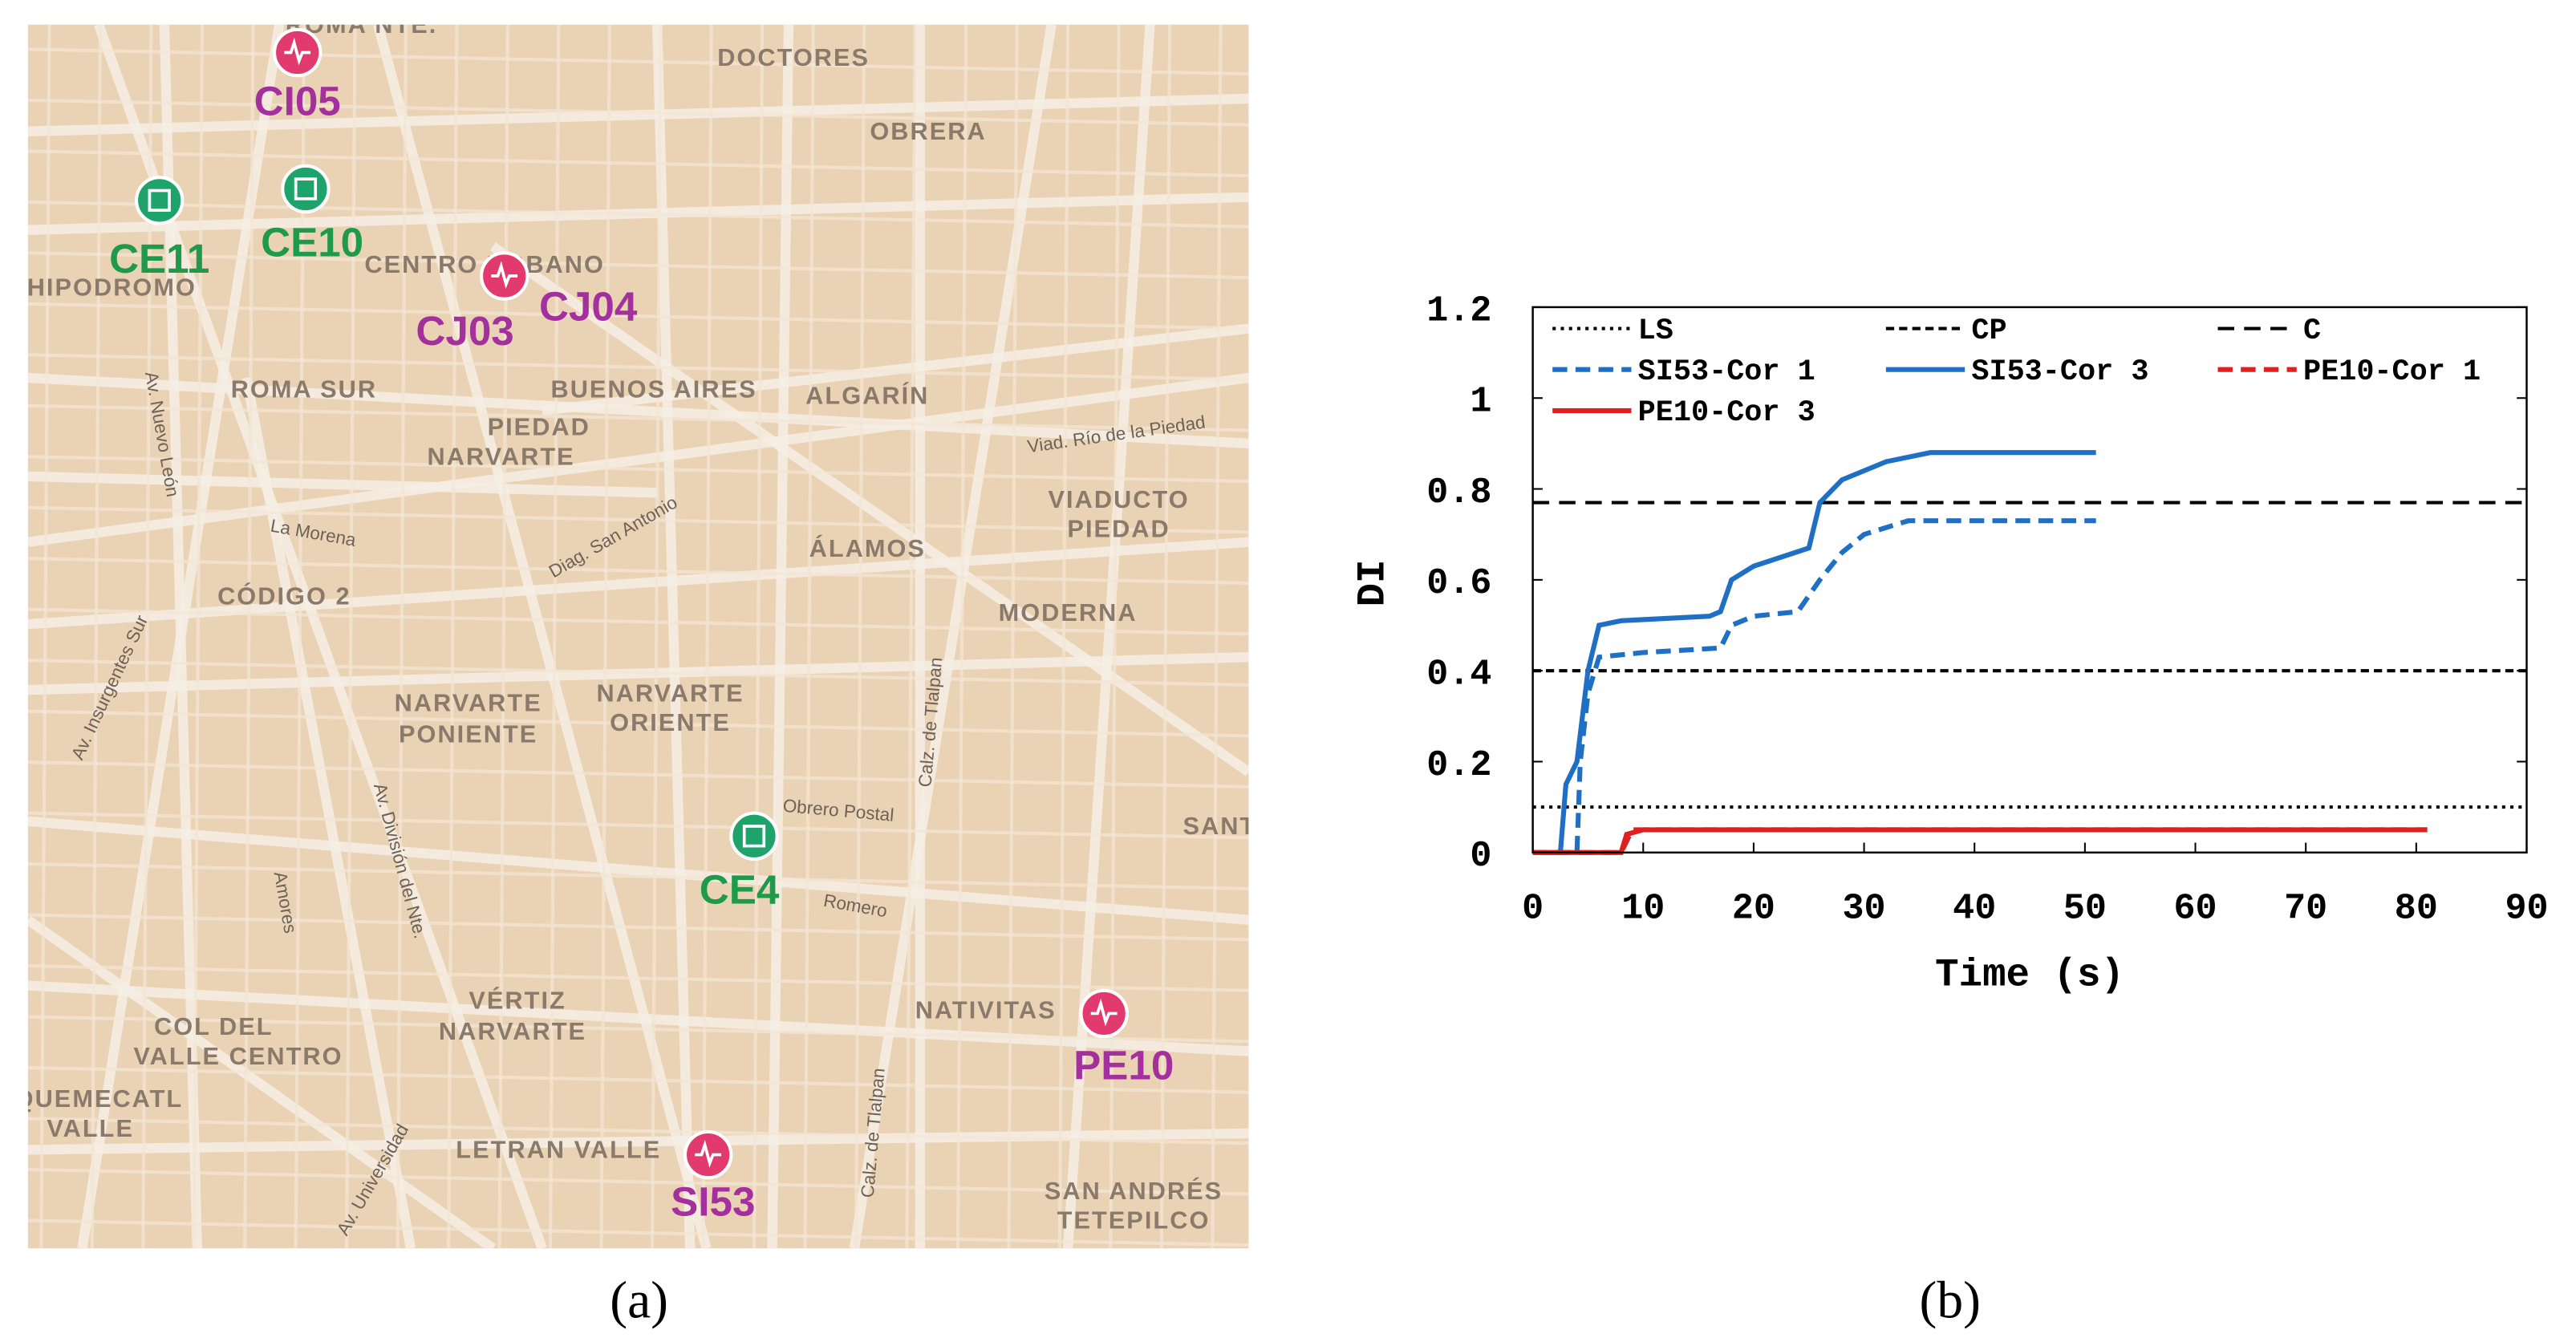  What do you see at coordinates (238, 1056) in the screenshot?
I see `area-label: VALLE CENTRO` at bounding box center [238, 1056].